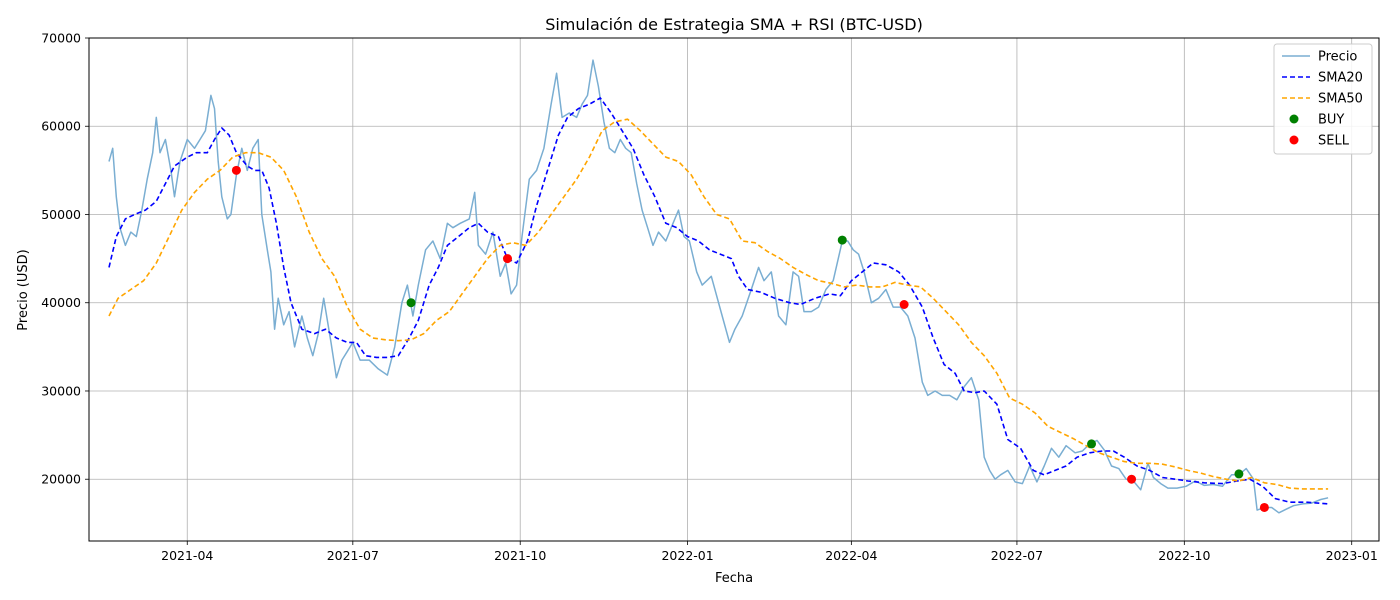  Describe the element at coordinates (1294, 140) in the screenshot. I see `legend-swatch-sell` at that location.